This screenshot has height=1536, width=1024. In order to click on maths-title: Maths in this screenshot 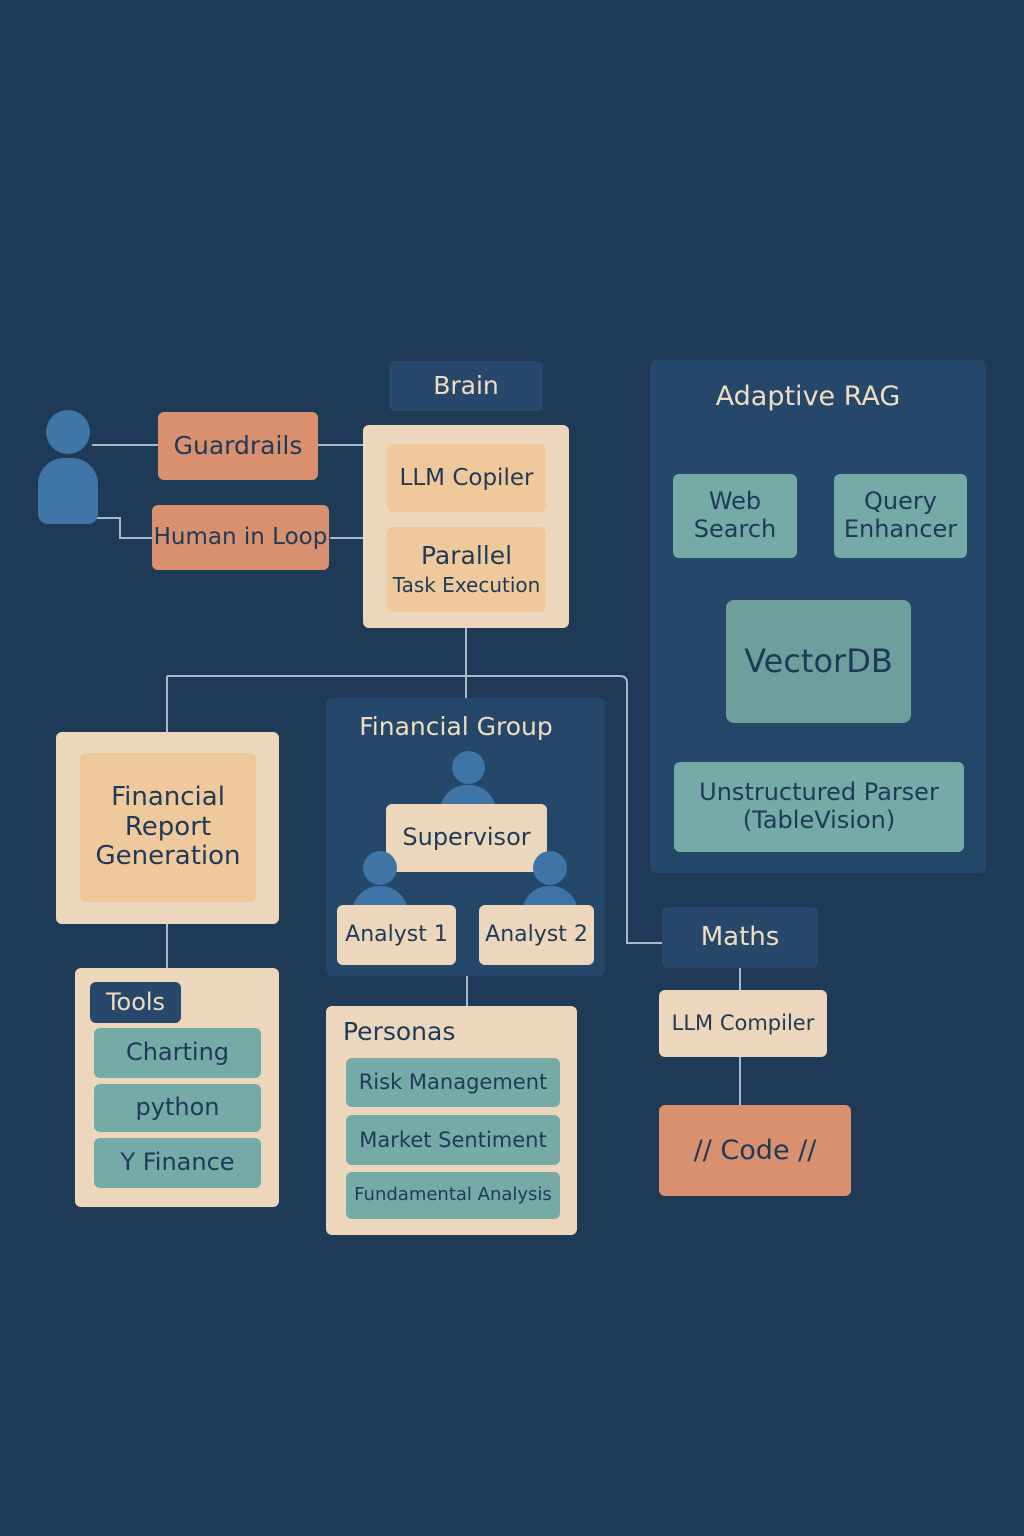, I will do `click(740, 936)`.